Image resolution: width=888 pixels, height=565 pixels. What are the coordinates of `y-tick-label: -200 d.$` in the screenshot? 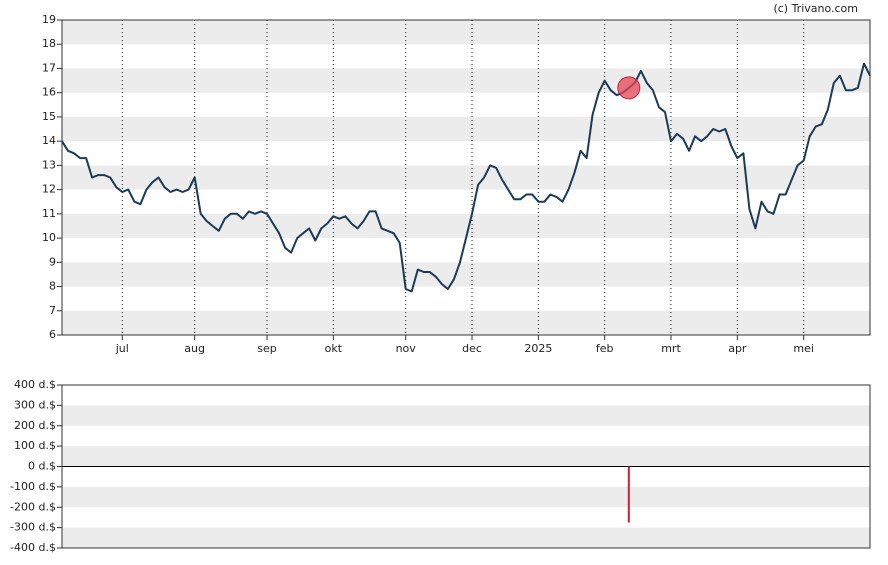 It's located at (33, 506).